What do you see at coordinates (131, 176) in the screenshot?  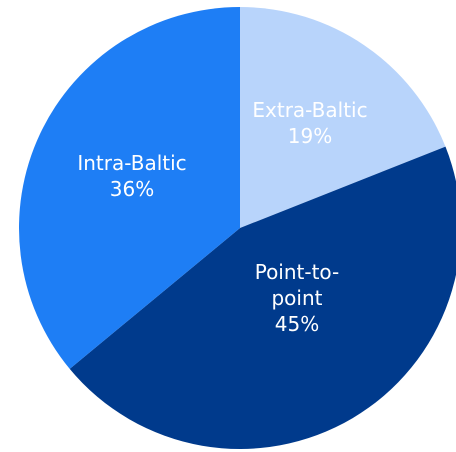 I see `pie-label-intra-baltic: Intra-Baltic 36%` at bounding box center [131, 176].